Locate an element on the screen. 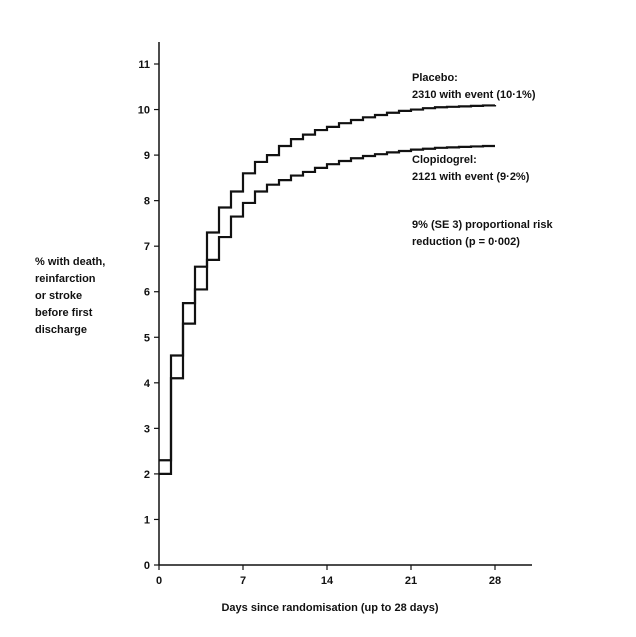 Image resolution: width=636 pixels, height=637 pixels. y-tick-label: 3 is located at coordinates (147, 429).